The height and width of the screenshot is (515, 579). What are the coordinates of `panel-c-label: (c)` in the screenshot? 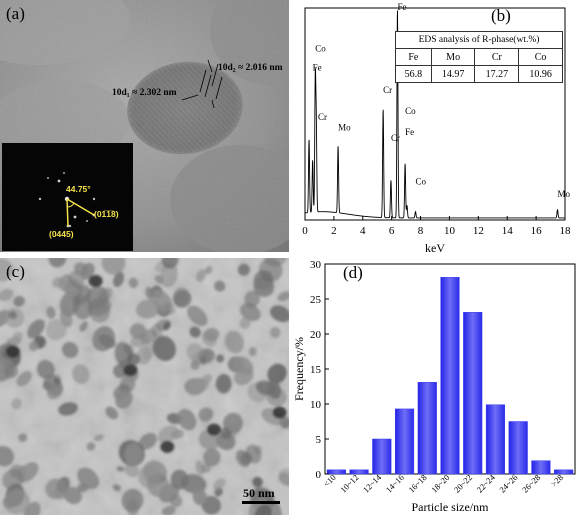 It's located at (15, 271).